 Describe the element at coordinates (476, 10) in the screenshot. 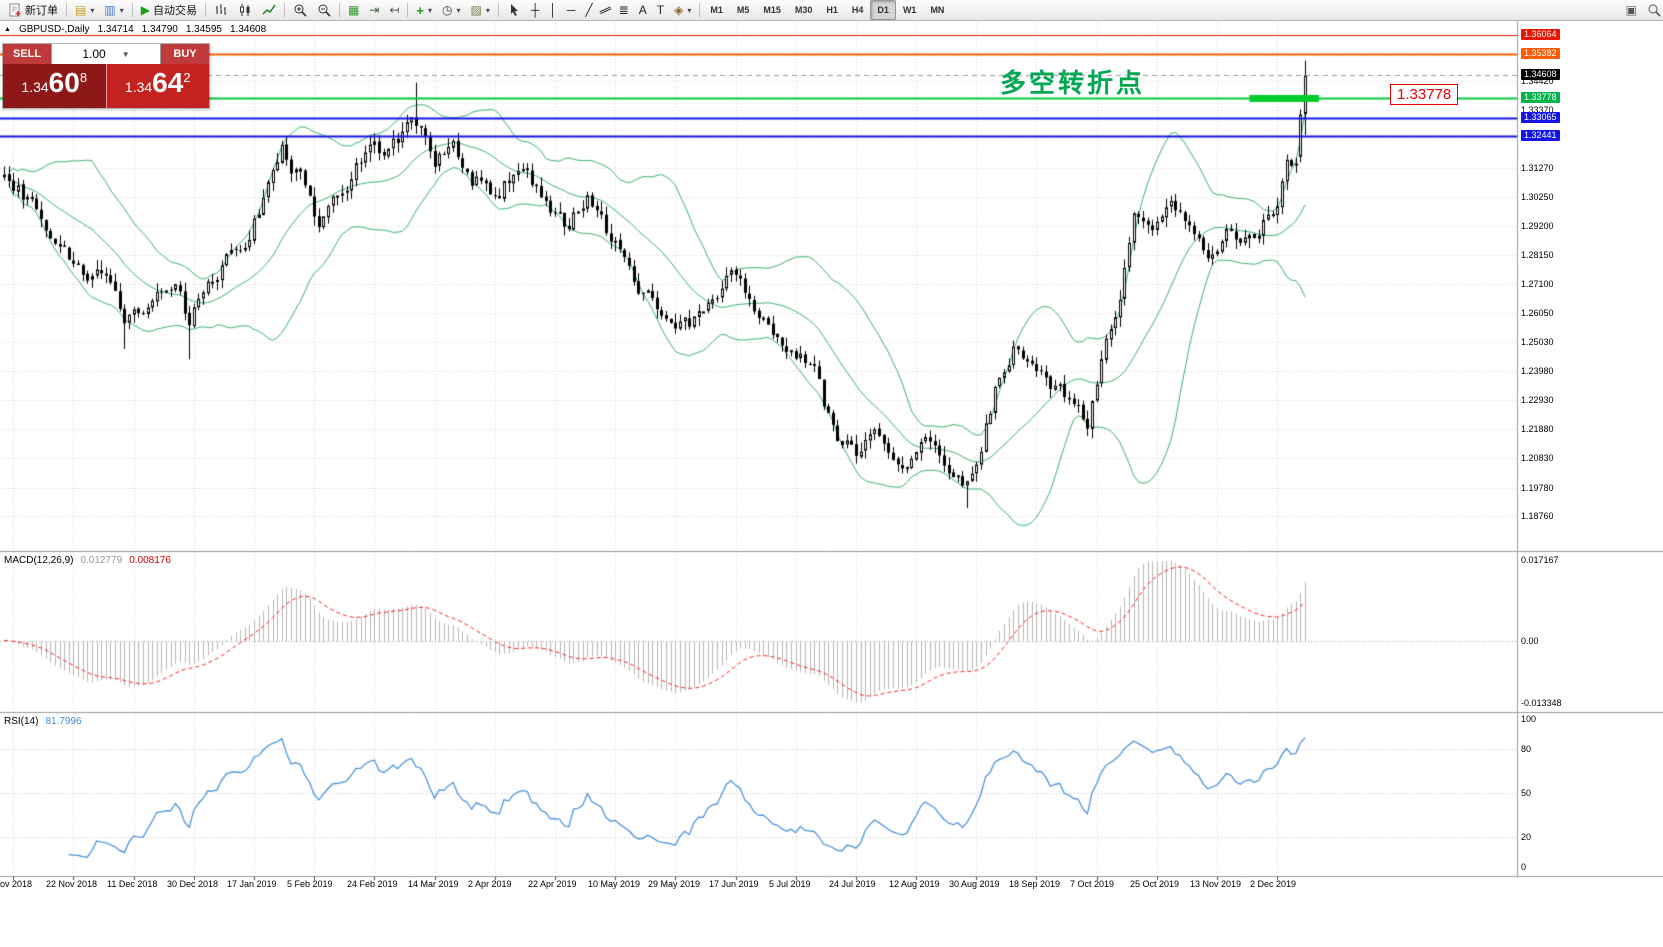

I see `templates-icon: ▨` at that location.